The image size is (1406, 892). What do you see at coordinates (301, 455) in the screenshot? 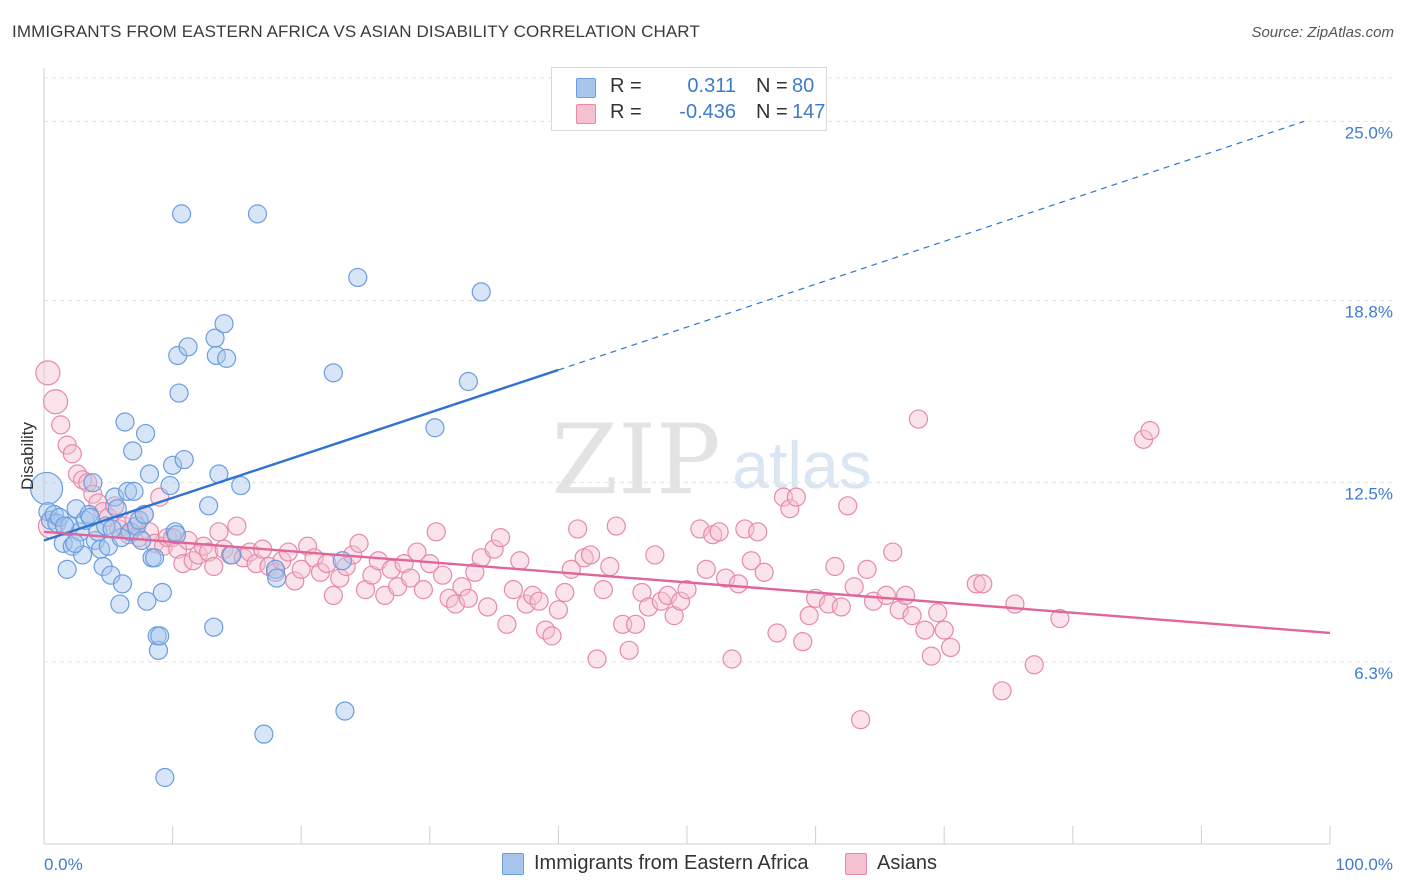
I see `trend-line-eastern-africa` at bounding box center [301, 455].